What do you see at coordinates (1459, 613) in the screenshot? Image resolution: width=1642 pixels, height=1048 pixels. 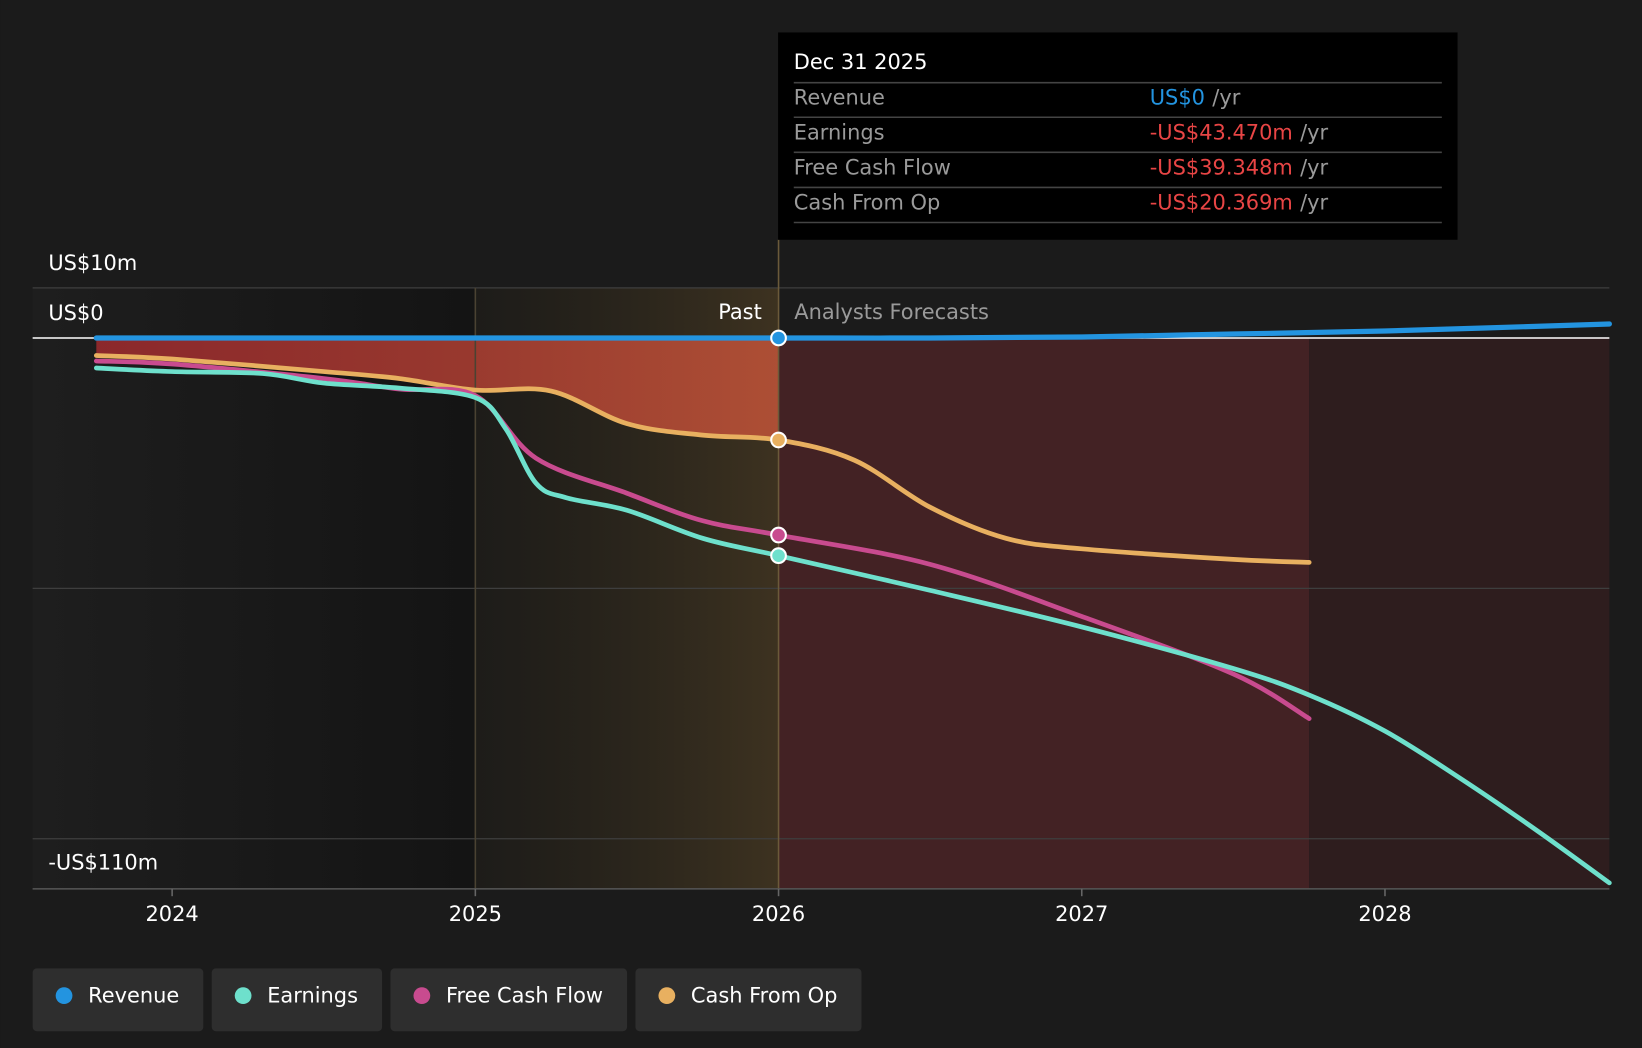 I see `forecast-region-late` at bounding box center [1459, 613].